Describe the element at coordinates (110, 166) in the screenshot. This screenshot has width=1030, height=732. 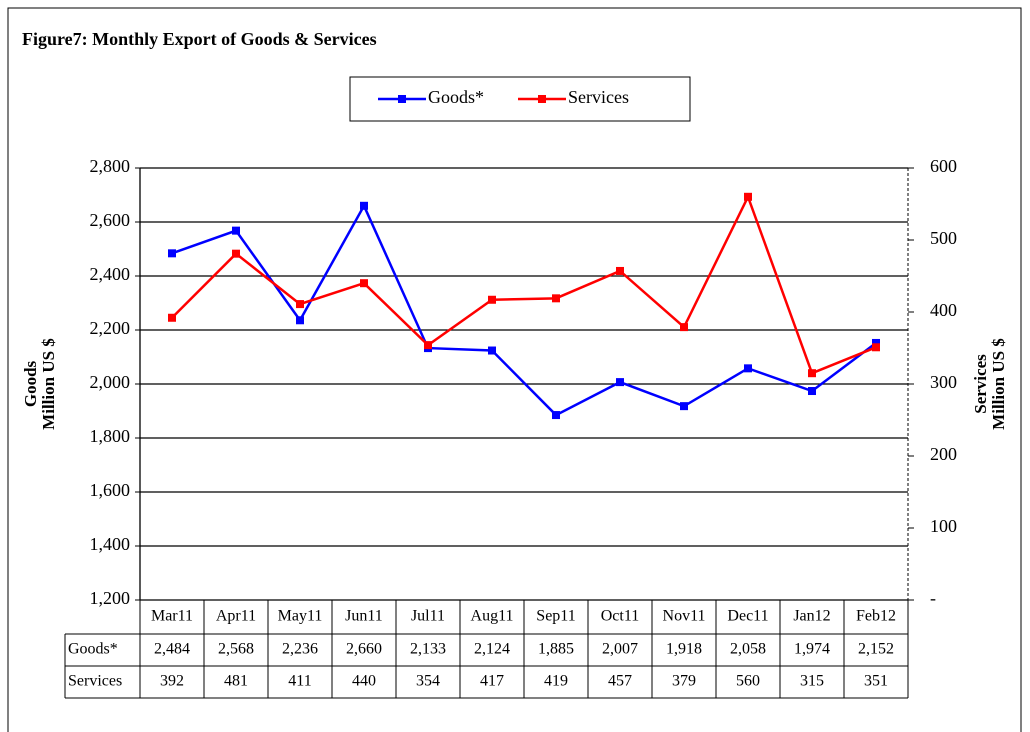
I see `y-tick-label: 2,800` at that location.